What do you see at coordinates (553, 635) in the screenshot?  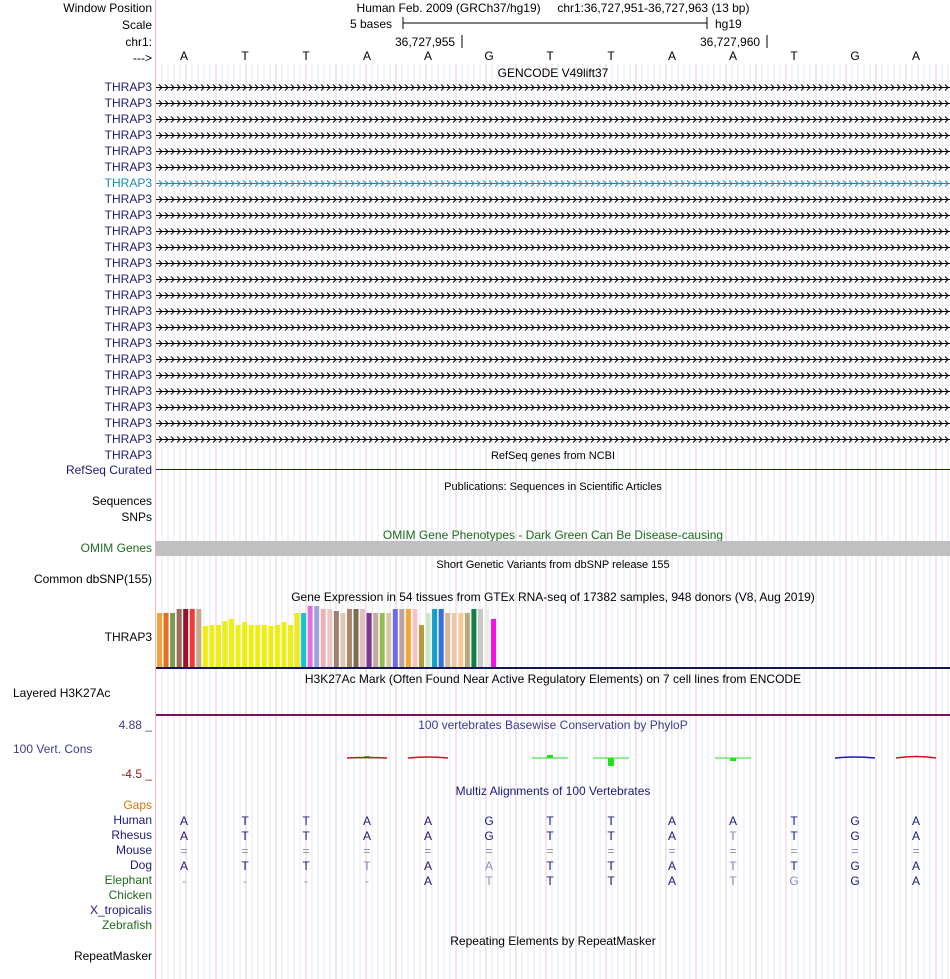 I see `gtex-bar-chart` at bounding box center [553, 635].